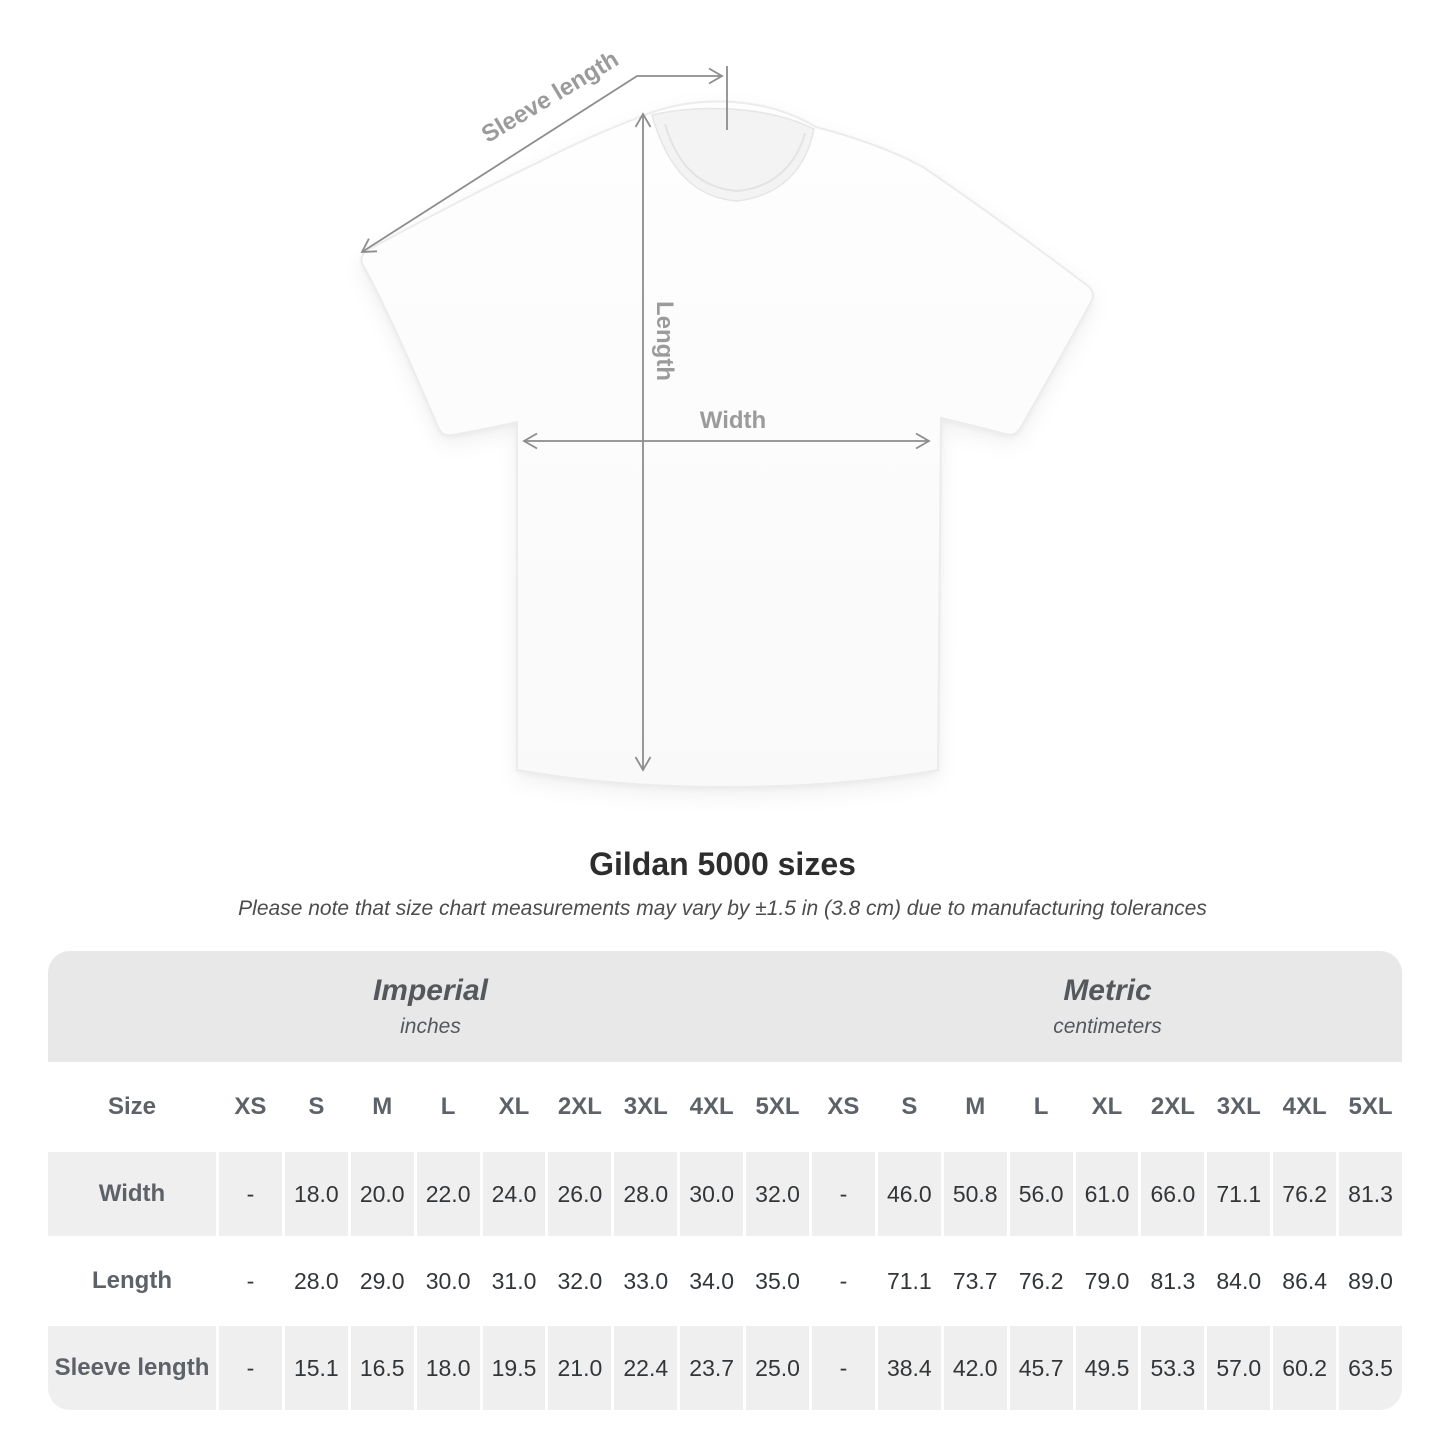 Image resolution: width=1445 pixels, height=1445 pixels. I want to click on metric-value-cell: 38.4, so click(909, 1368).